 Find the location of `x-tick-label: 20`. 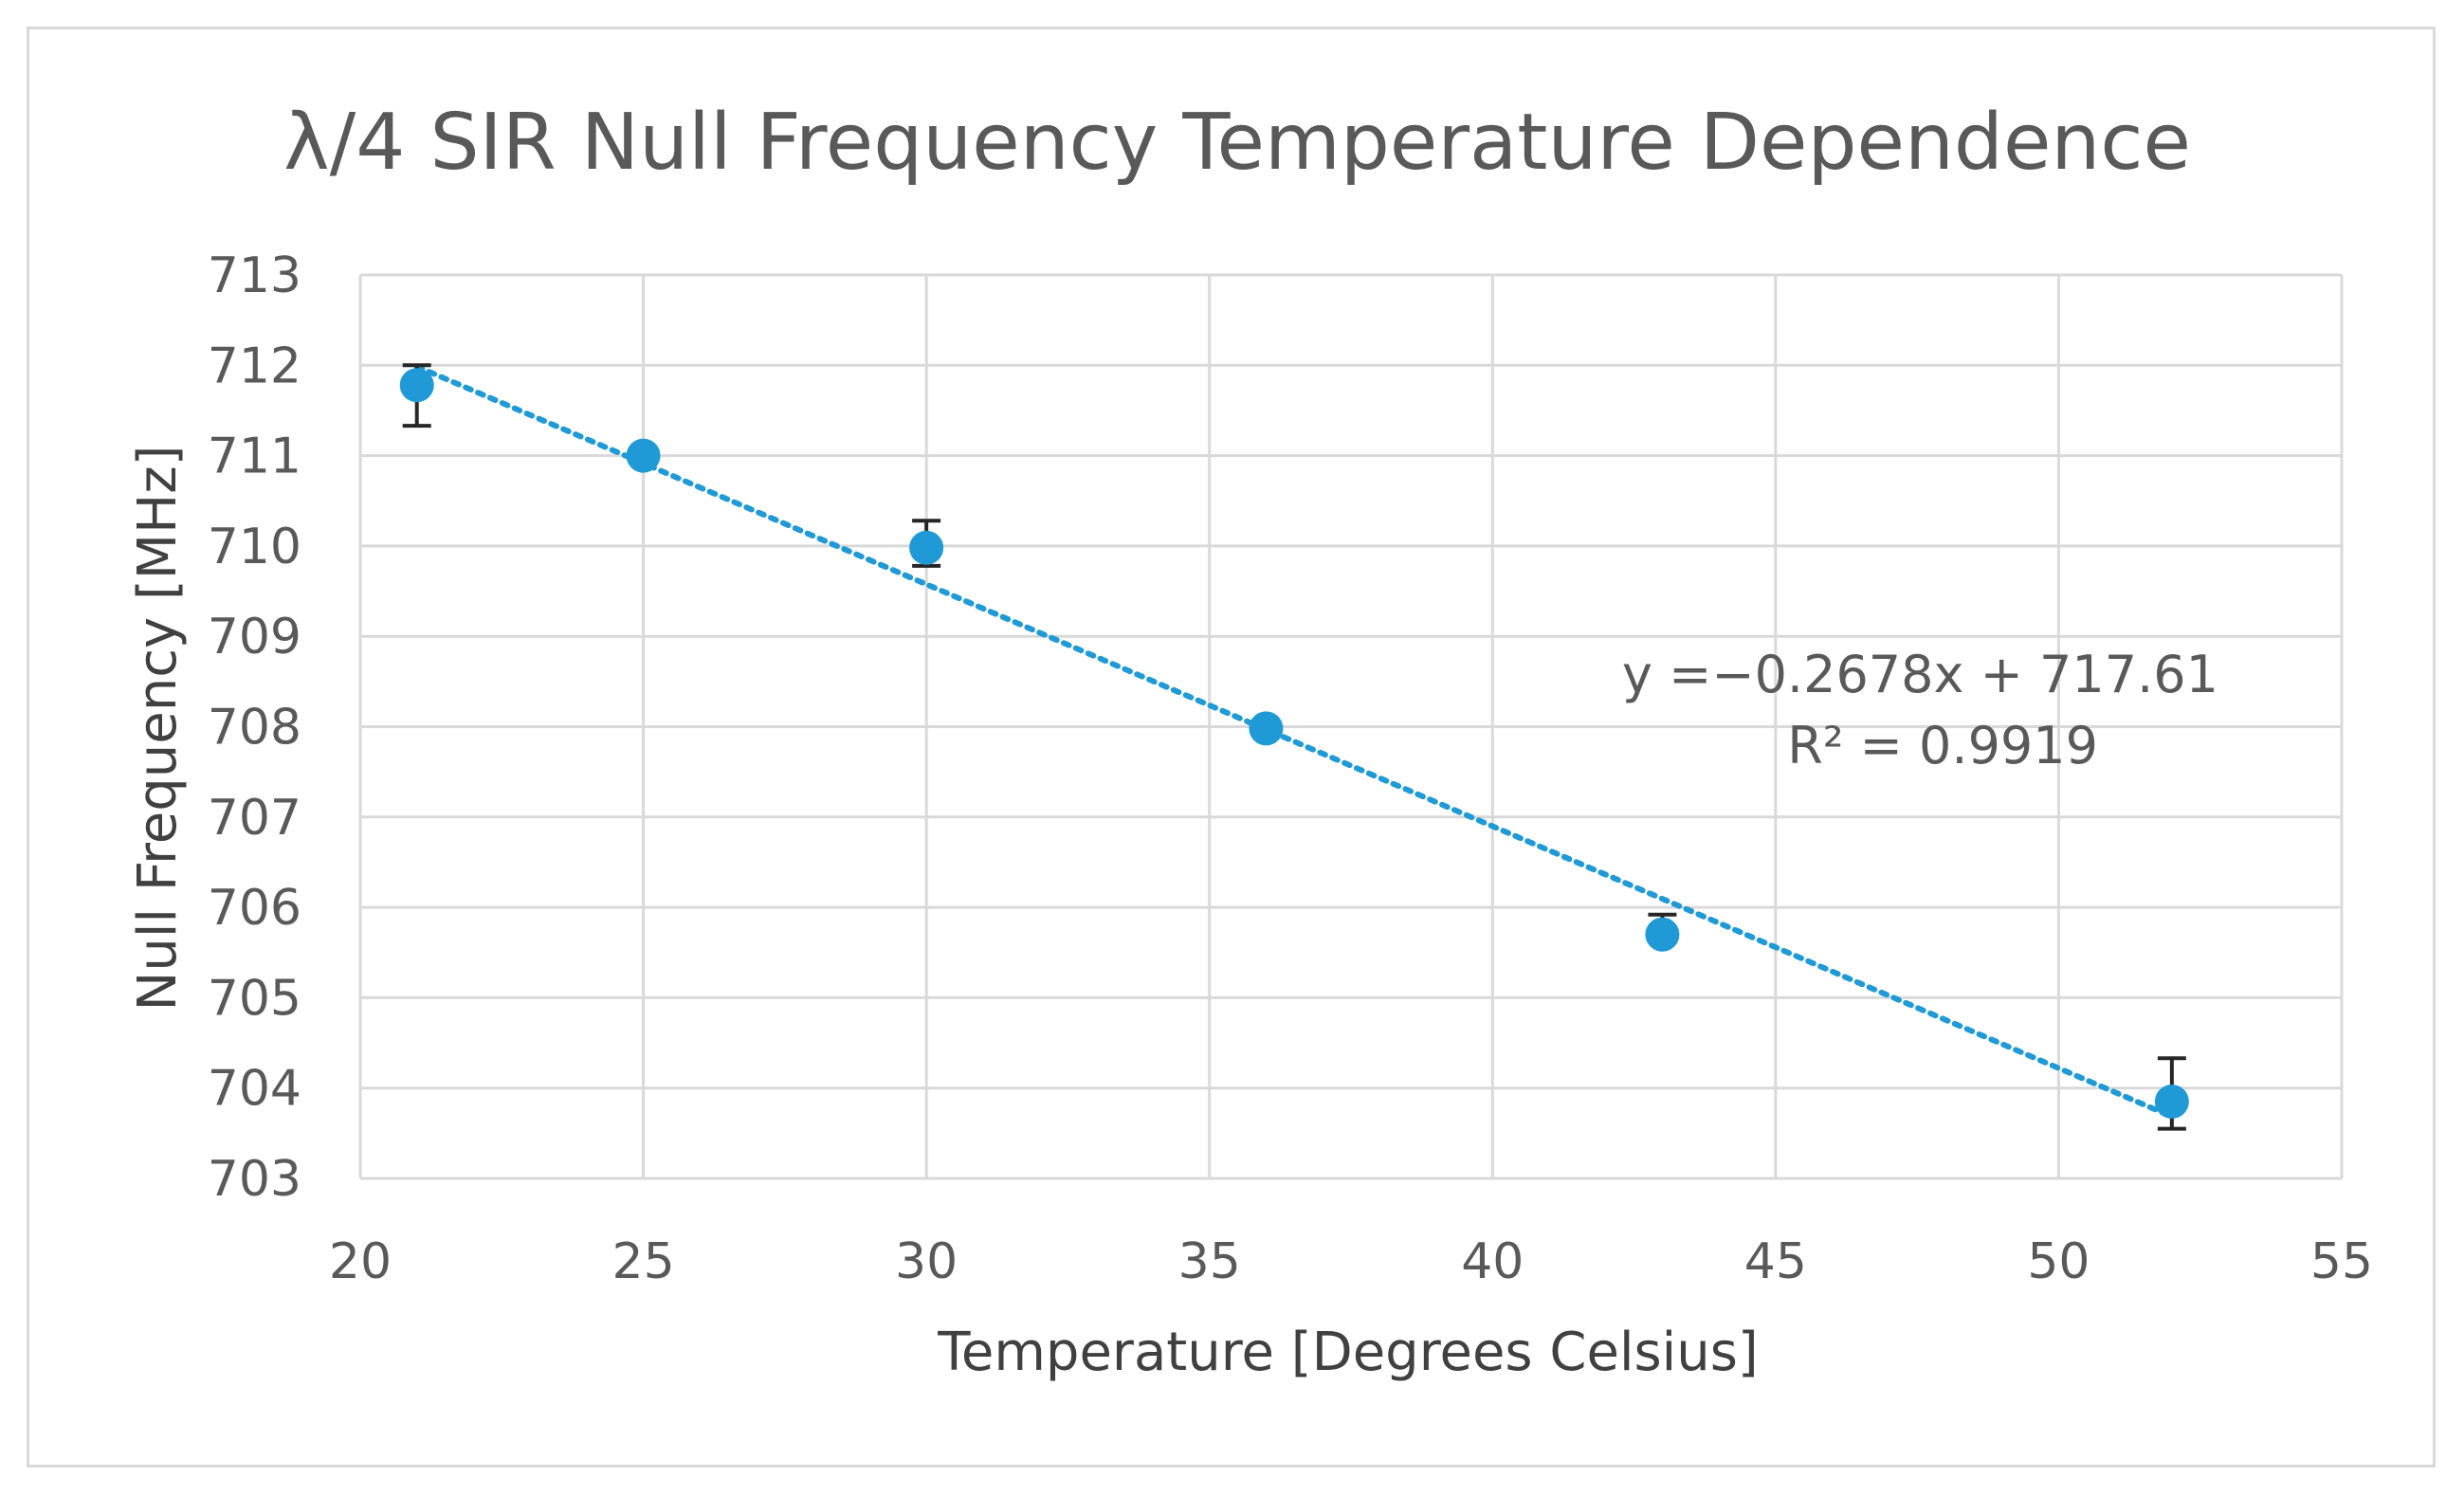

x-tick-label: 20 is located at coordinates (360, 1262).